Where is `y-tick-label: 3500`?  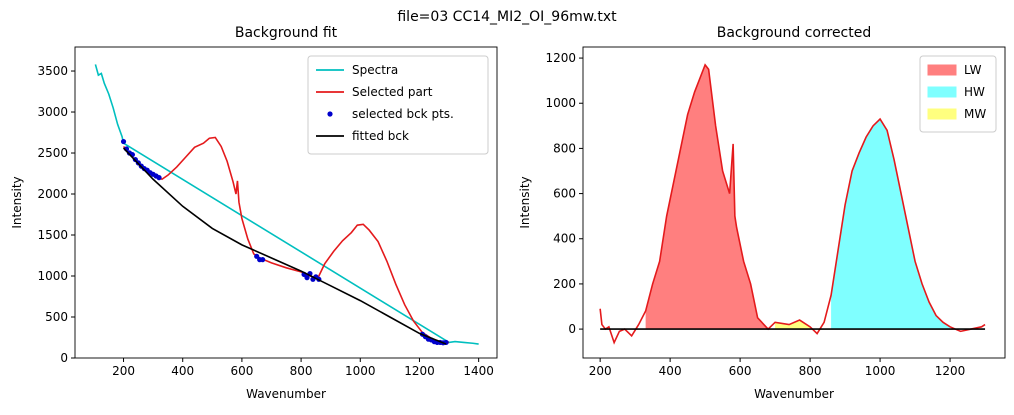
y-tick-label: 3500 is located at coordinates (52, 71).